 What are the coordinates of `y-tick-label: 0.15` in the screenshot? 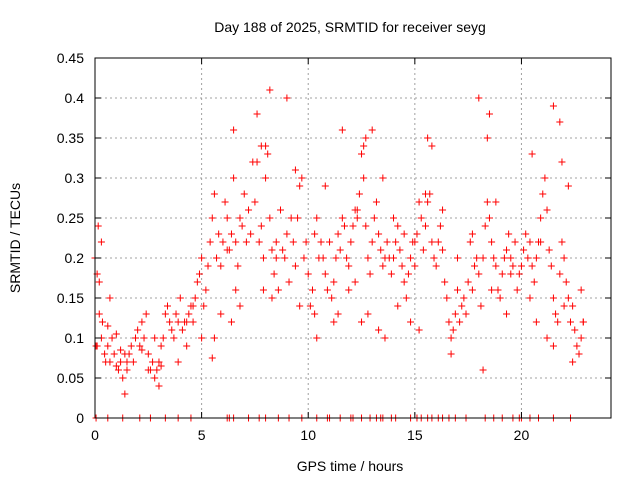 It's located at (70, 298).